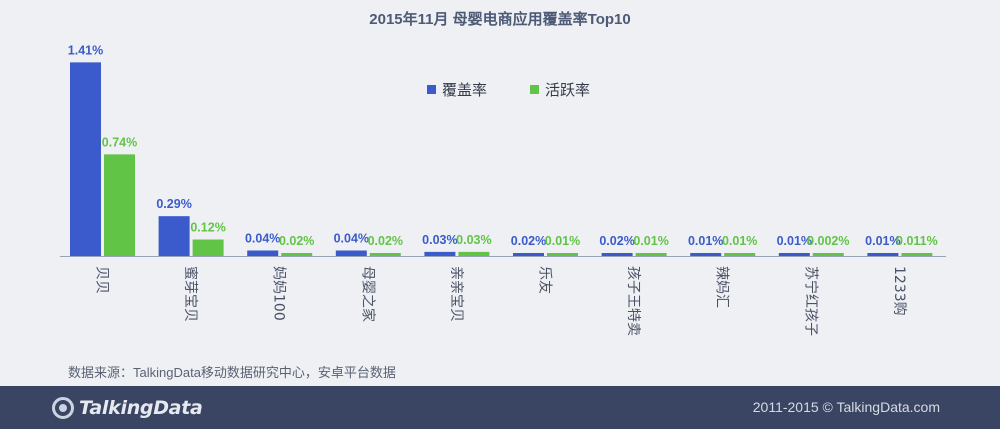 This screenshot has width=1000, height=429. What do you see at coordinates (508, 90) in the screenshot?
I see `legend: 覆盖率 活跃率` at bounding box center [508, 90].